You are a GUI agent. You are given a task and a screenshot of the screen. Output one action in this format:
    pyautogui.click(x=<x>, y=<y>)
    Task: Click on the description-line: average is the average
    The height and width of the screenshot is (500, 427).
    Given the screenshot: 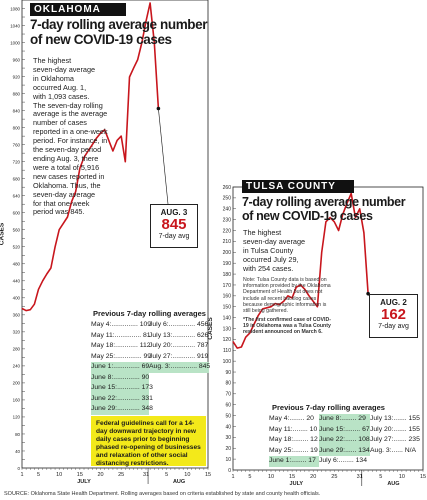 What is the action you would take?
    pyautogui.click(x=70, y=114)
    